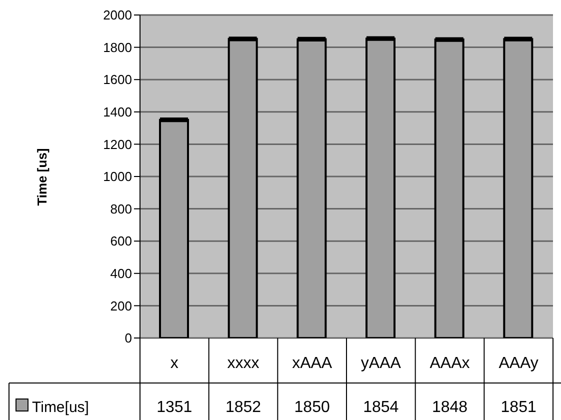  What do you see at coordinates (518, 407) in the screenshot?
I see `data-label: 1851` at bounding box center [518, 407].